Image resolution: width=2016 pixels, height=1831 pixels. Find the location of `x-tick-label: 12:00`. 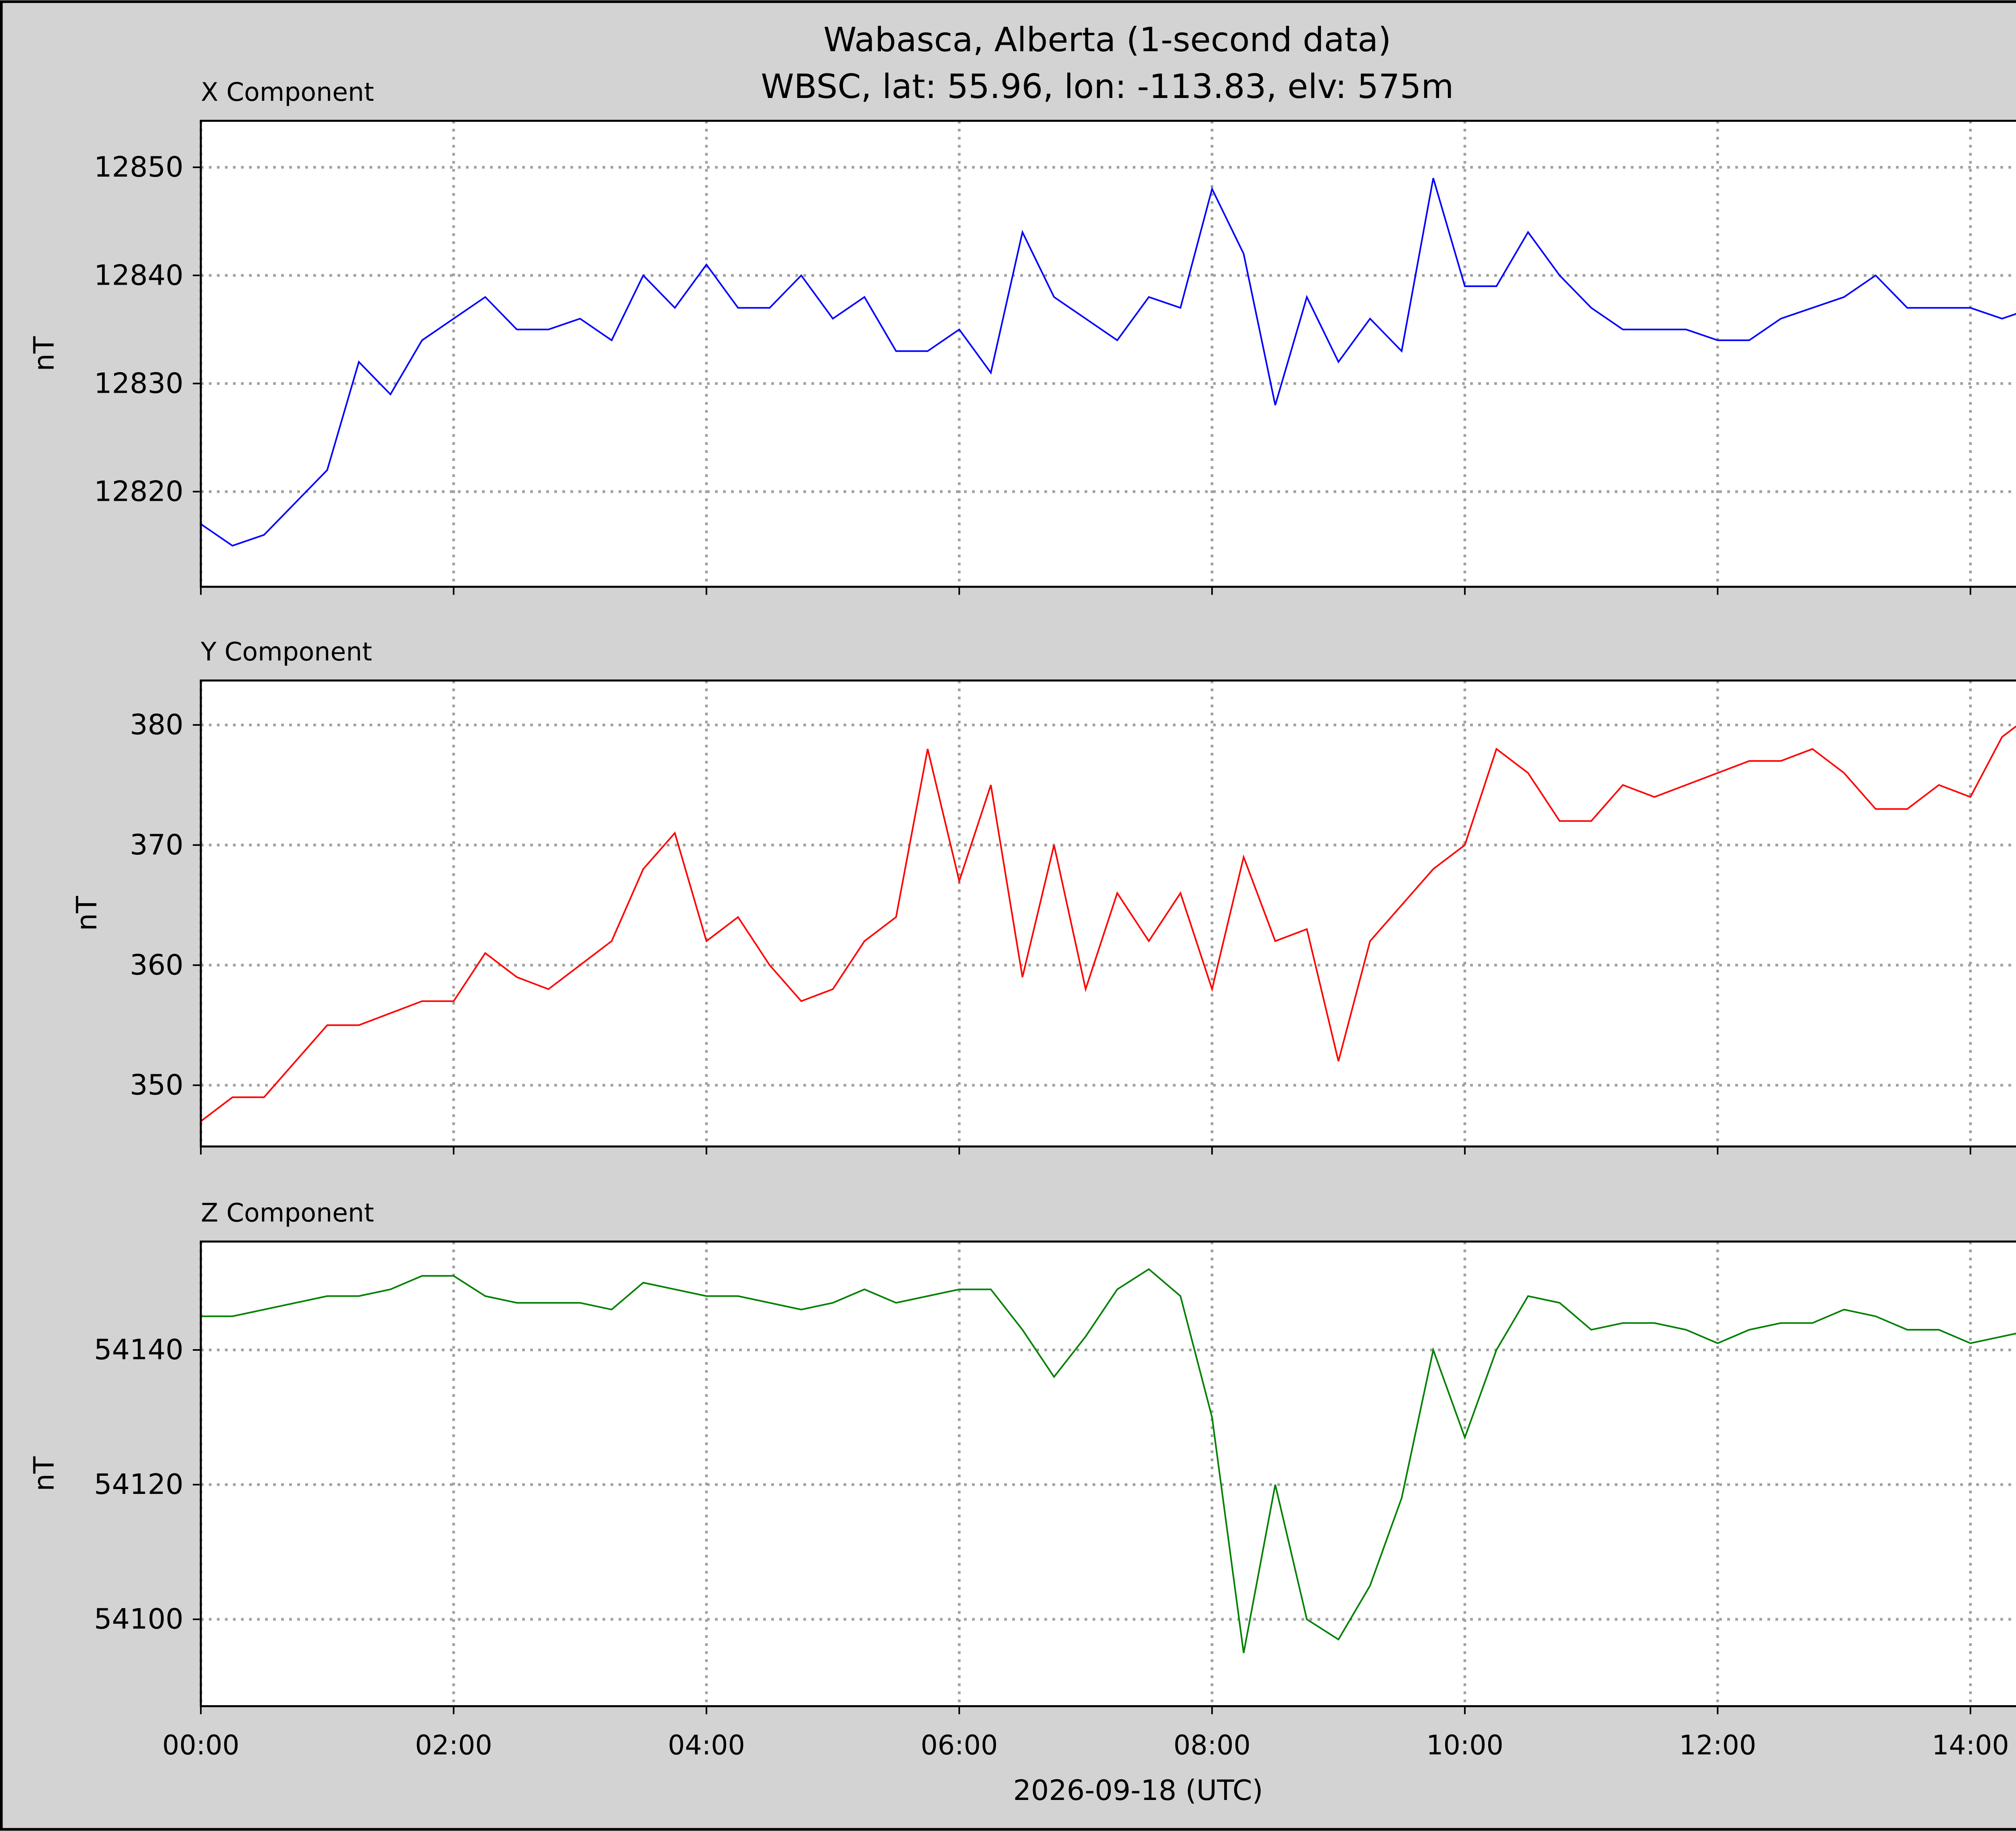

x-tick-label: 12:00 is located at coordinates (1717, 1745).